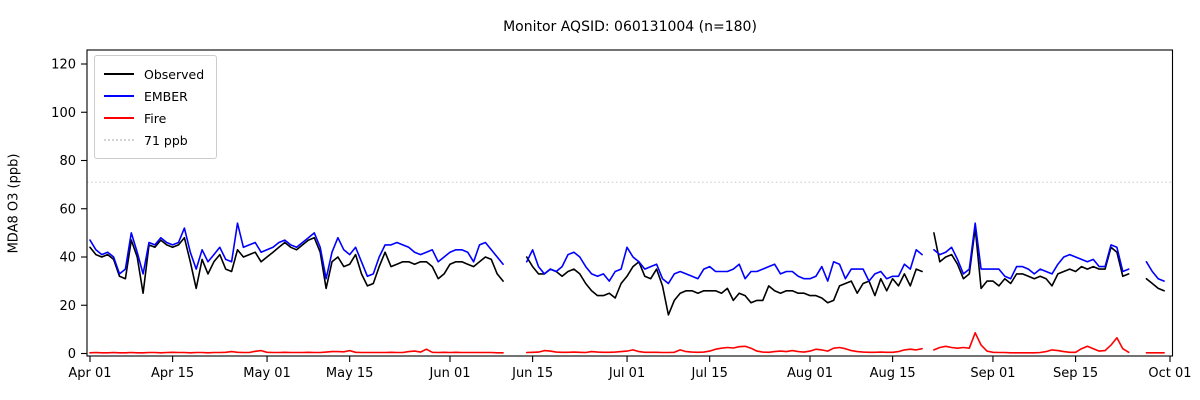 This screenshot has height=400, width=1200. What do you see at coordinates (67, 306) in the screenshot?
I see `y-tick-label: 20` at bounding box center [67, 306].